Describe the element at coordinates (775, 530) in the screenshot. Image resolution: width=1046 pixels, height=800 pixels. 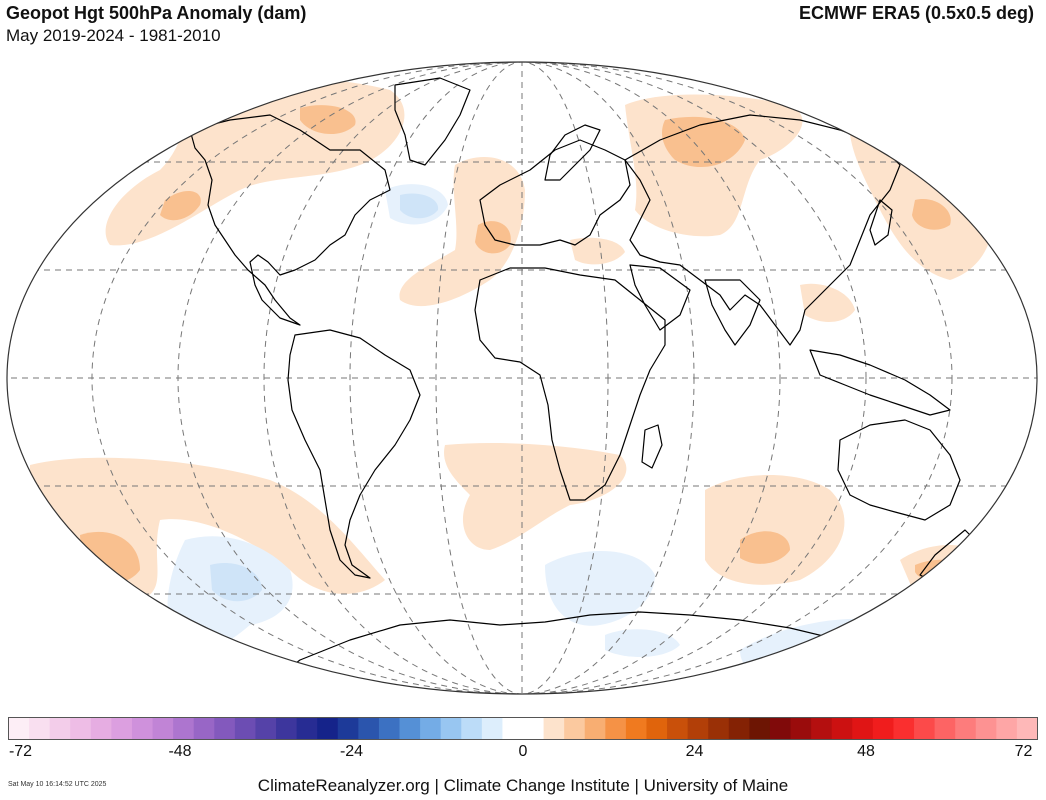
I see `anomaly-positive-indian-ocean` at that location.